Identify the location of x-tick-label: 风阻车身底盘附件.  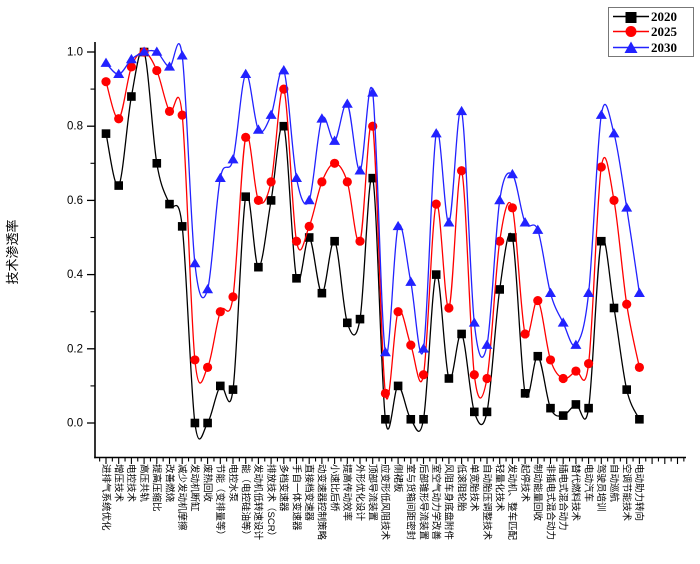
(449, 502).